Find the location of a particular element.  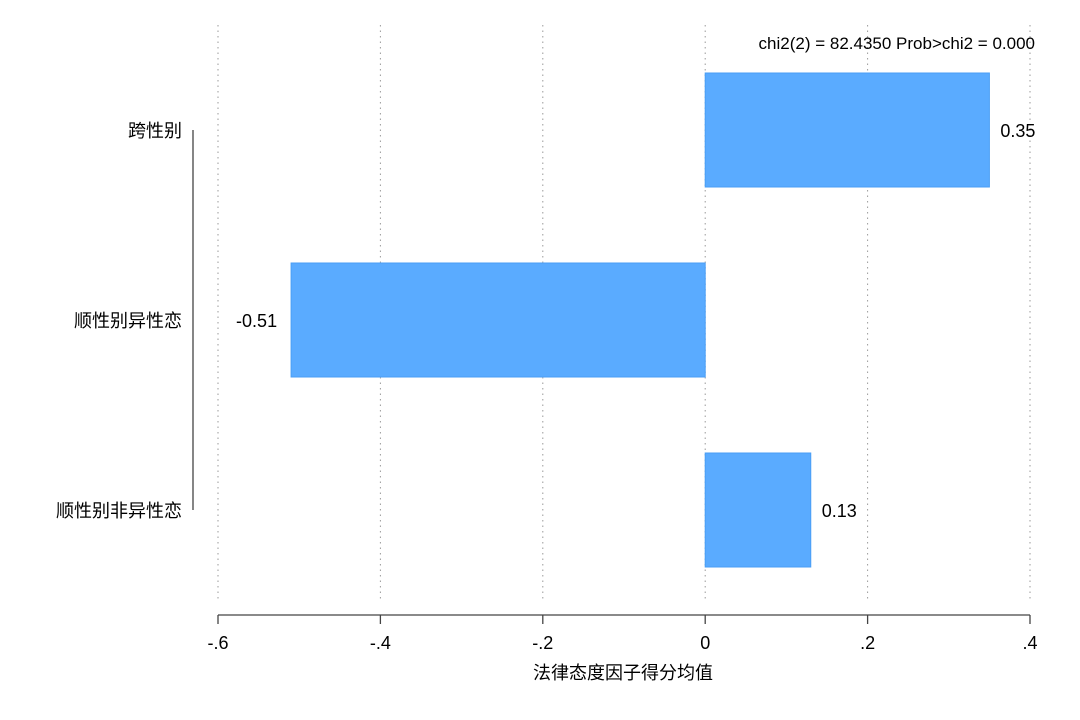

bar-value-label: 0.13 is located at coordinates (839, 511).